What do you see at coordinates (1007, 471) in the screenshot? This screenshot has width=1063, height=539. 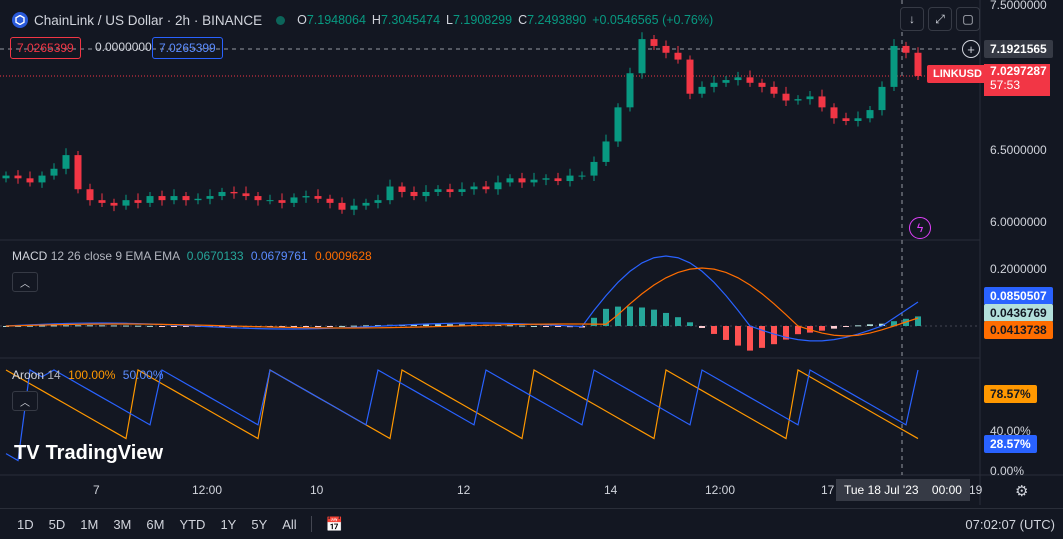 I see `aroon-tick: 0.00%` at bounding box center [1007, 471].